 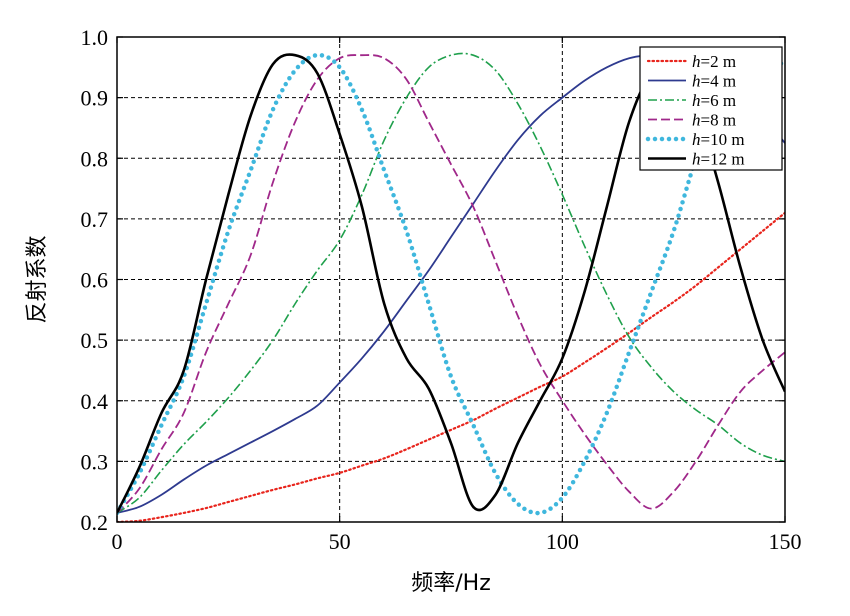 I want to click on x-tick-label: 100, so click(x=562, y=541).